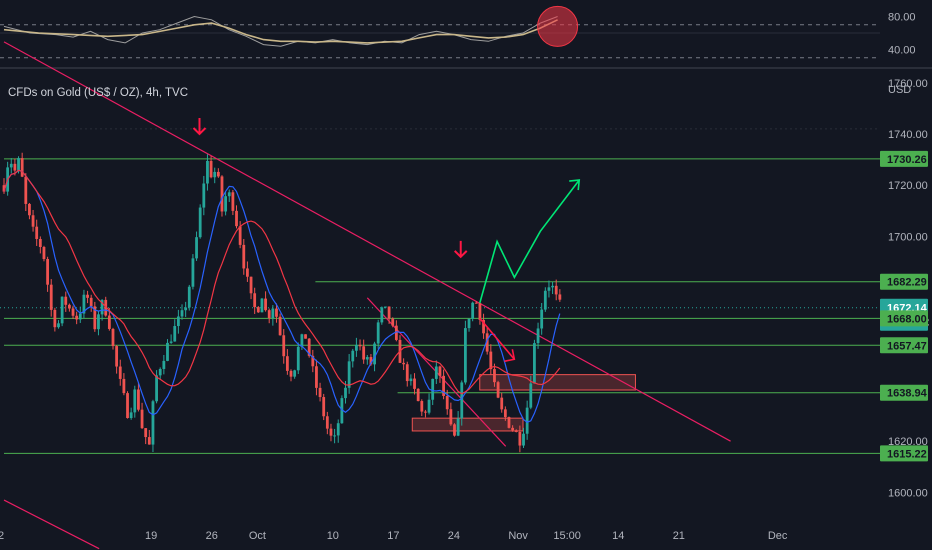  What do you see at coordinates (510, 356) in the screenshot?
I see `forecast-down-arrowhead` at bounding box center [510, 356].